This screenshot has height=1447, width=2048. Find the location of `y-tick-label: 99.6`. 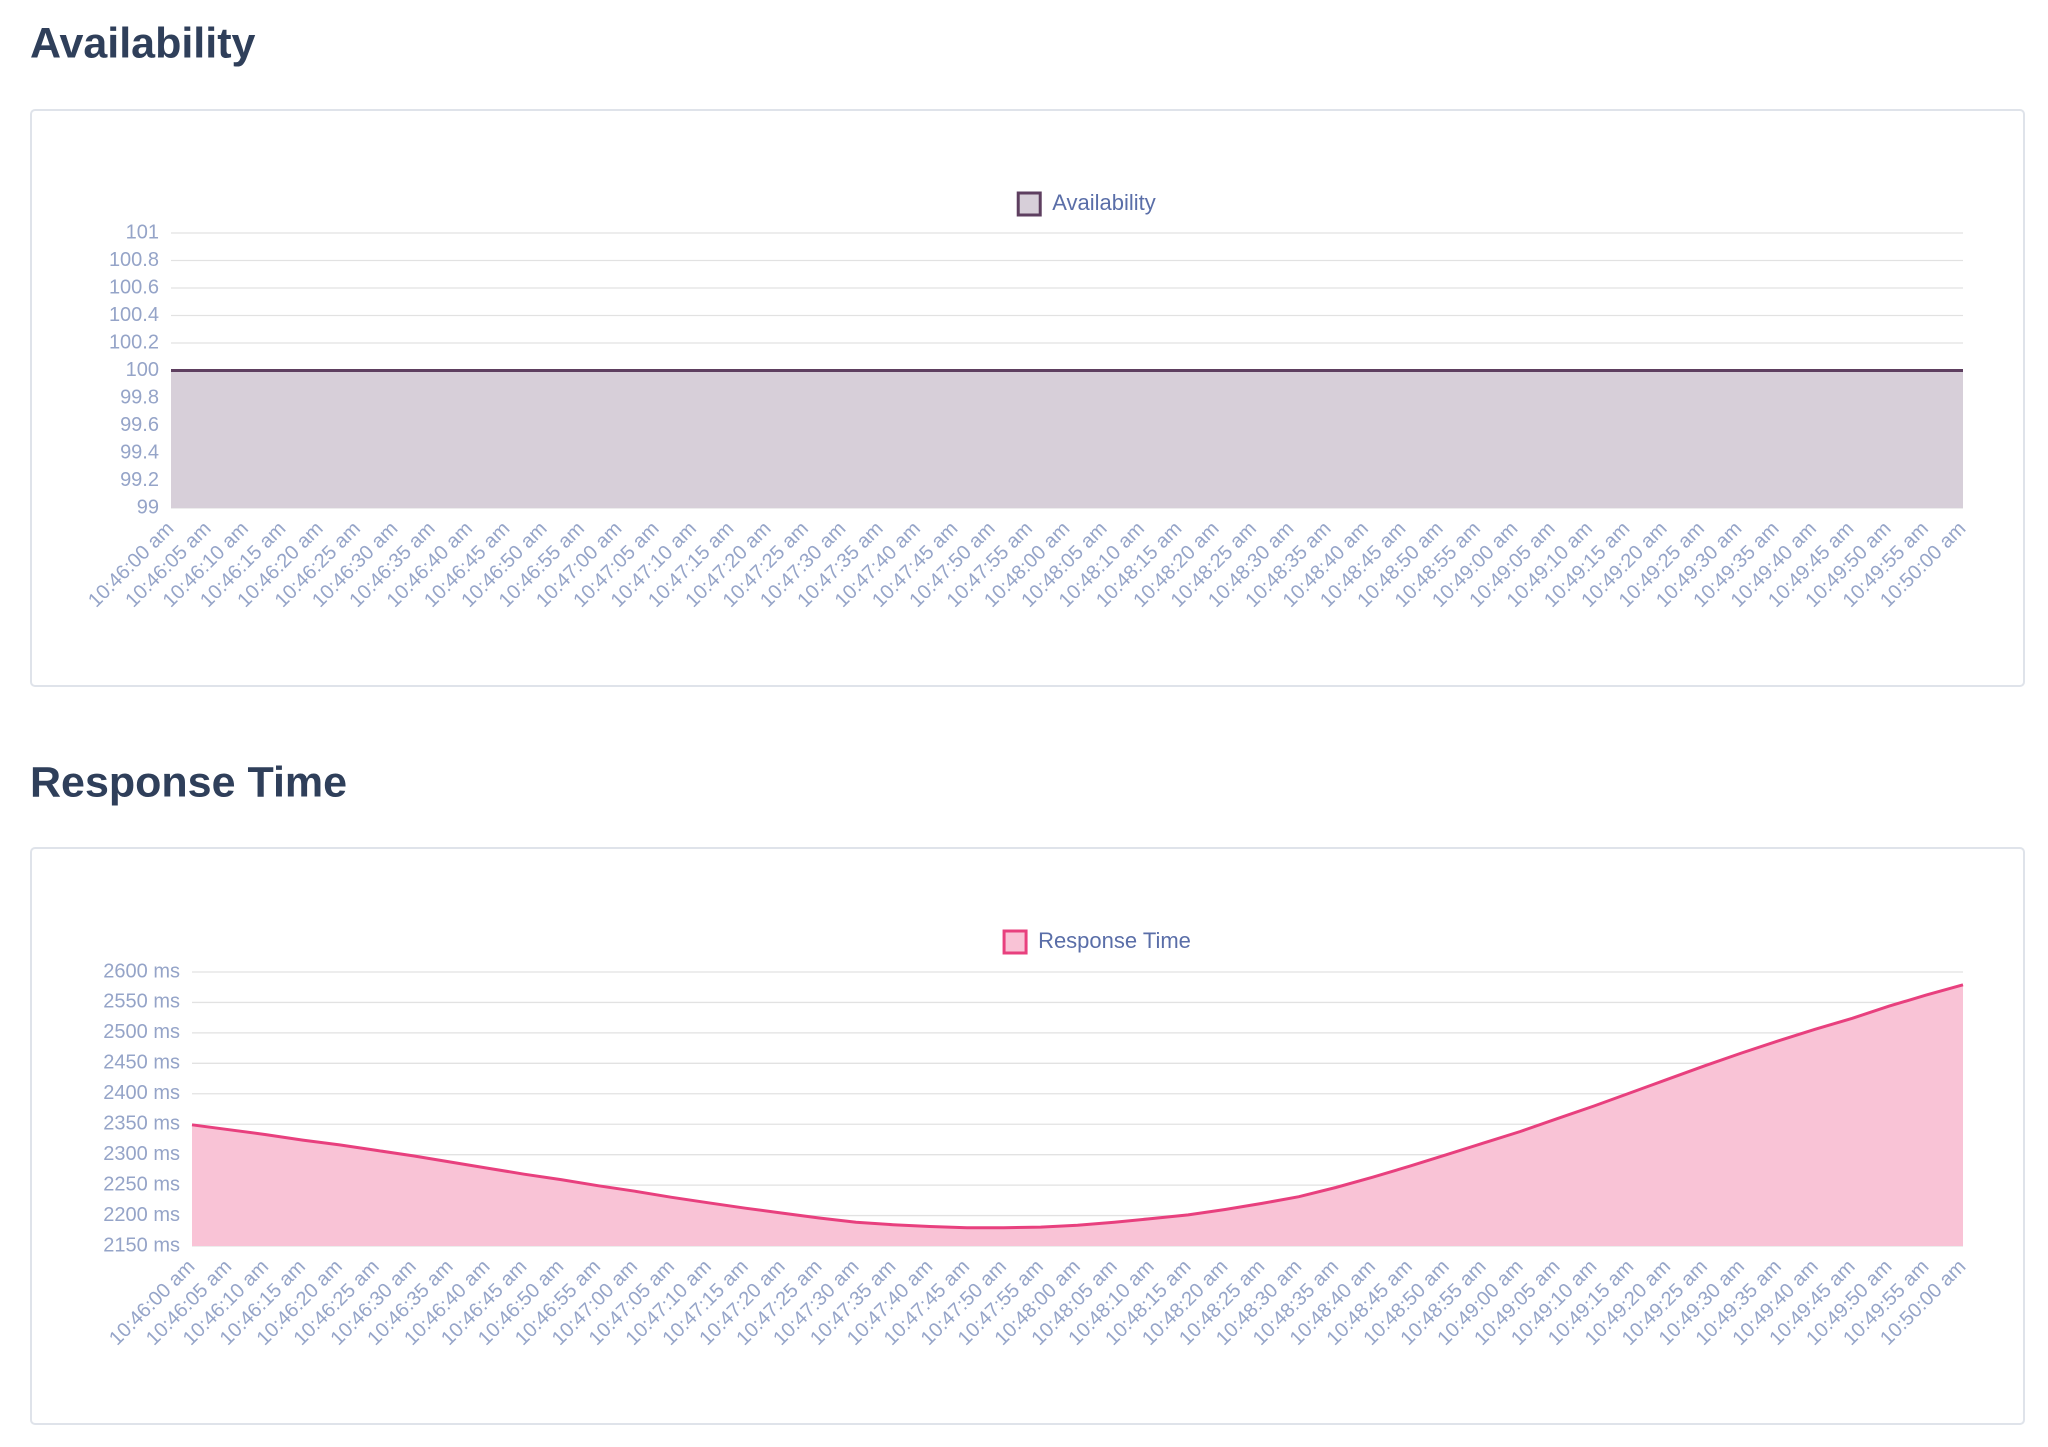

y-tick-label: 99.6 is located at coordinates (139, 425).